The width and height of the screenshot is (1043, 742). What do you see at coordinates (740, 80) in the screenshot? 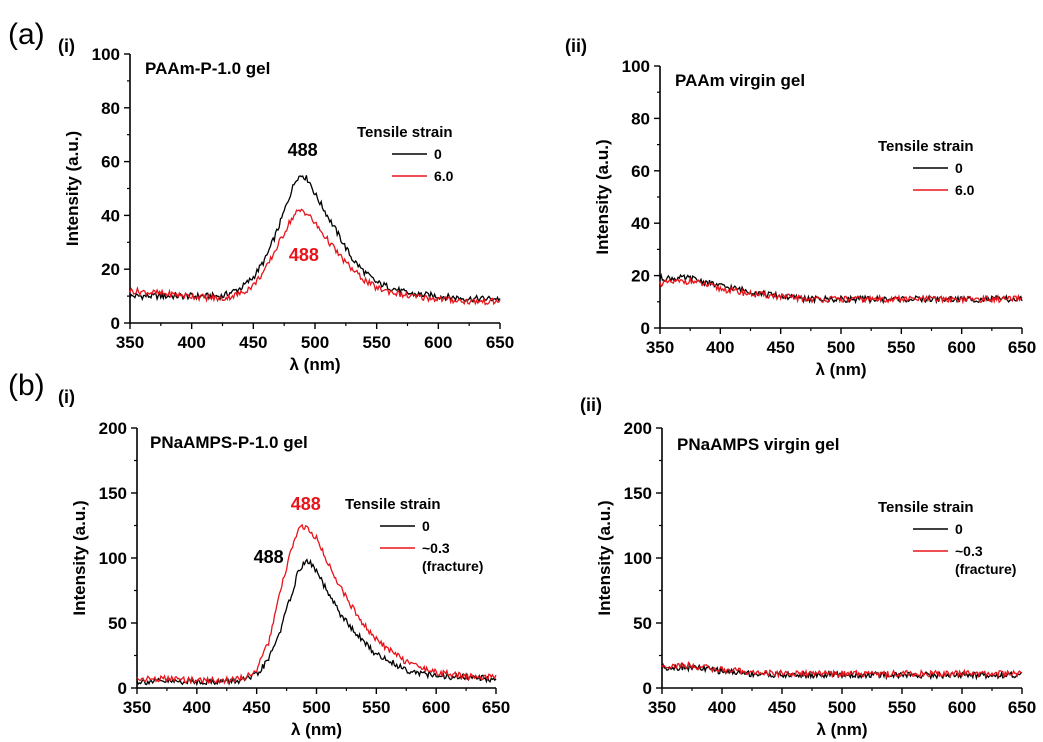
I see `plot-title: PAAm virgin gel` at bounding box center [740, 80].